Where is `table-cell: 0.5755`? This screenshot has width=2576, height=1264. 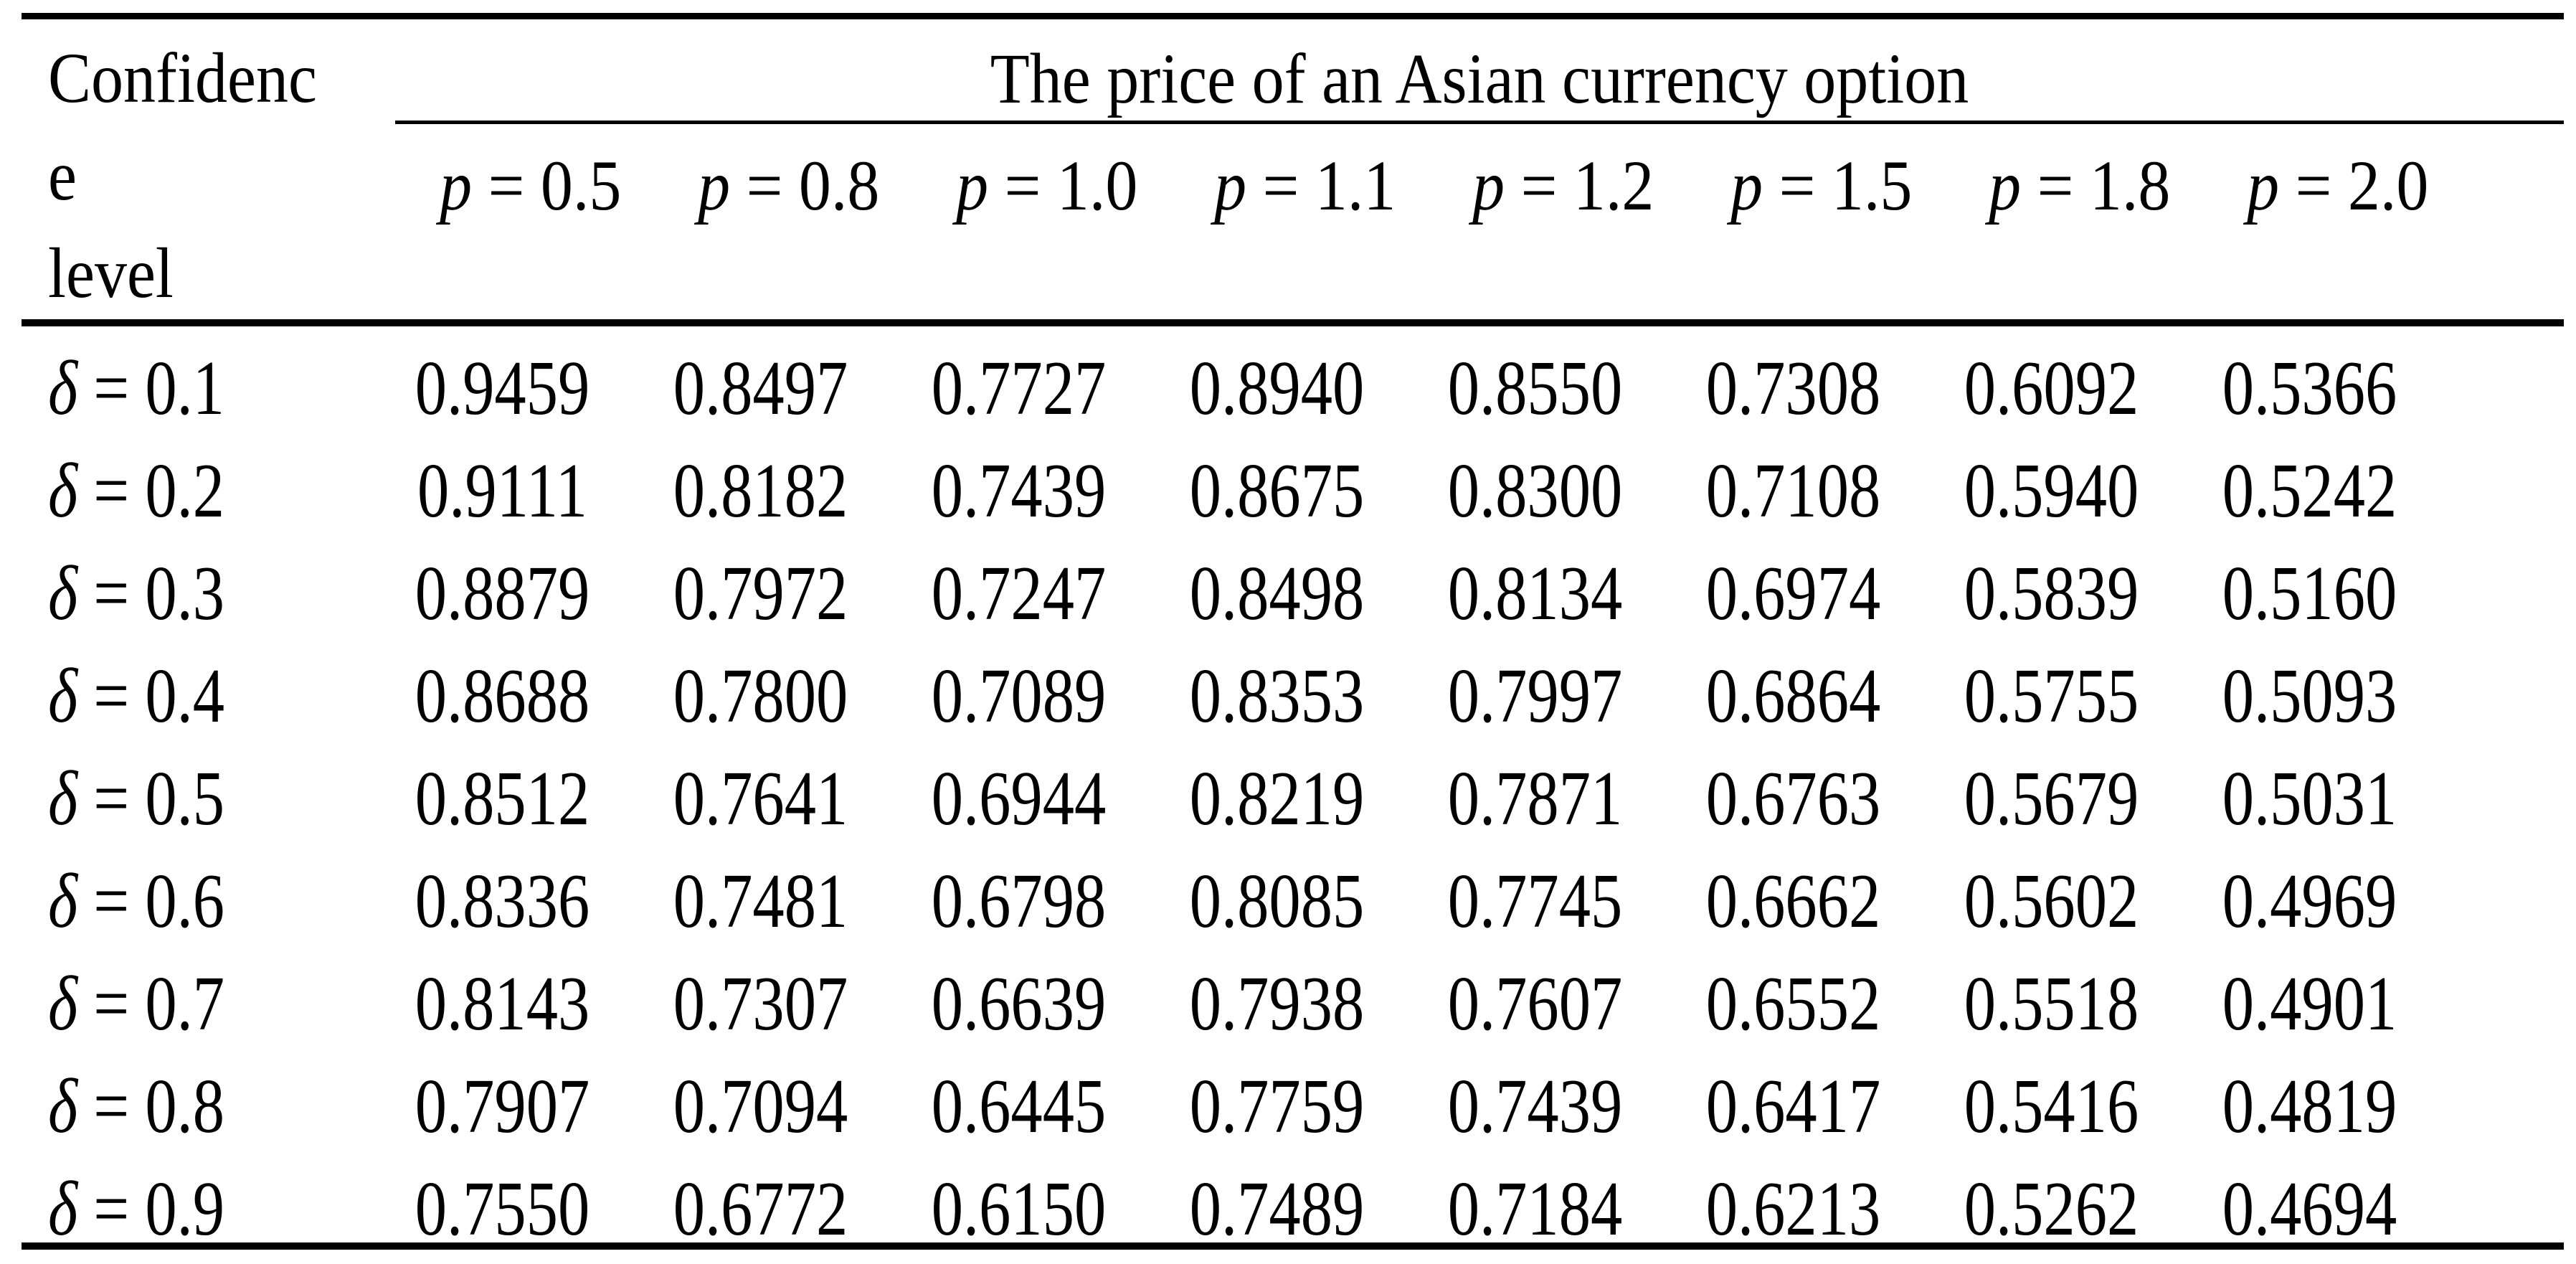 table-cell: 0.5755 is located at coordinates (2051, 696).